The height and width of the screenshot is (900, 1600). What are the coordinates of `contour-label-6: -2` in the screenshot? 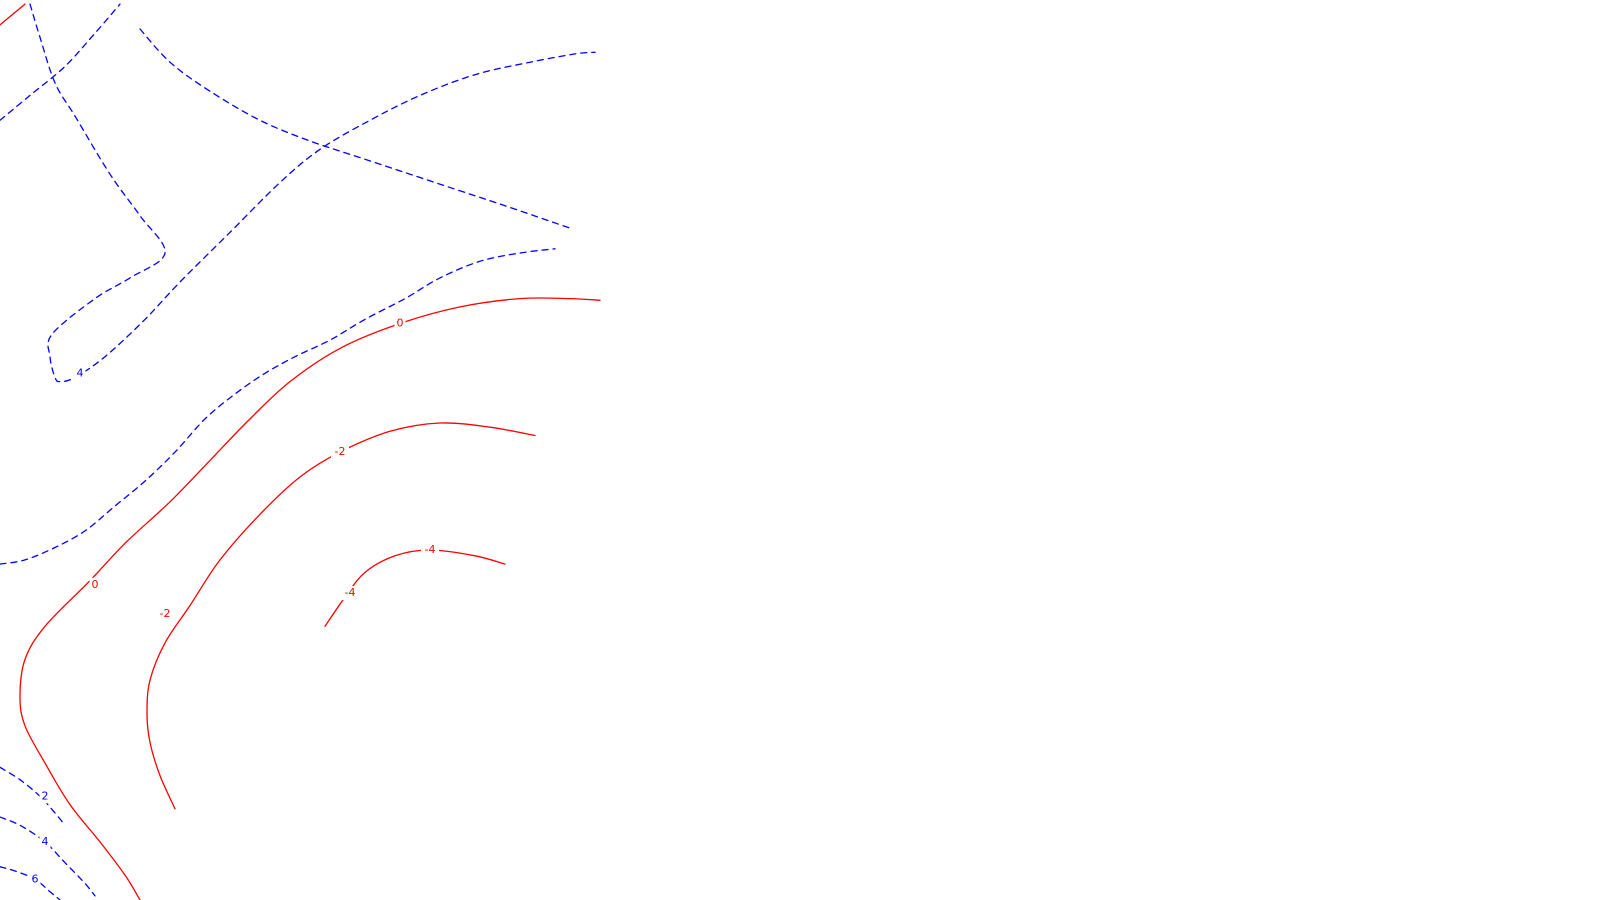 It's located at (340, 452).